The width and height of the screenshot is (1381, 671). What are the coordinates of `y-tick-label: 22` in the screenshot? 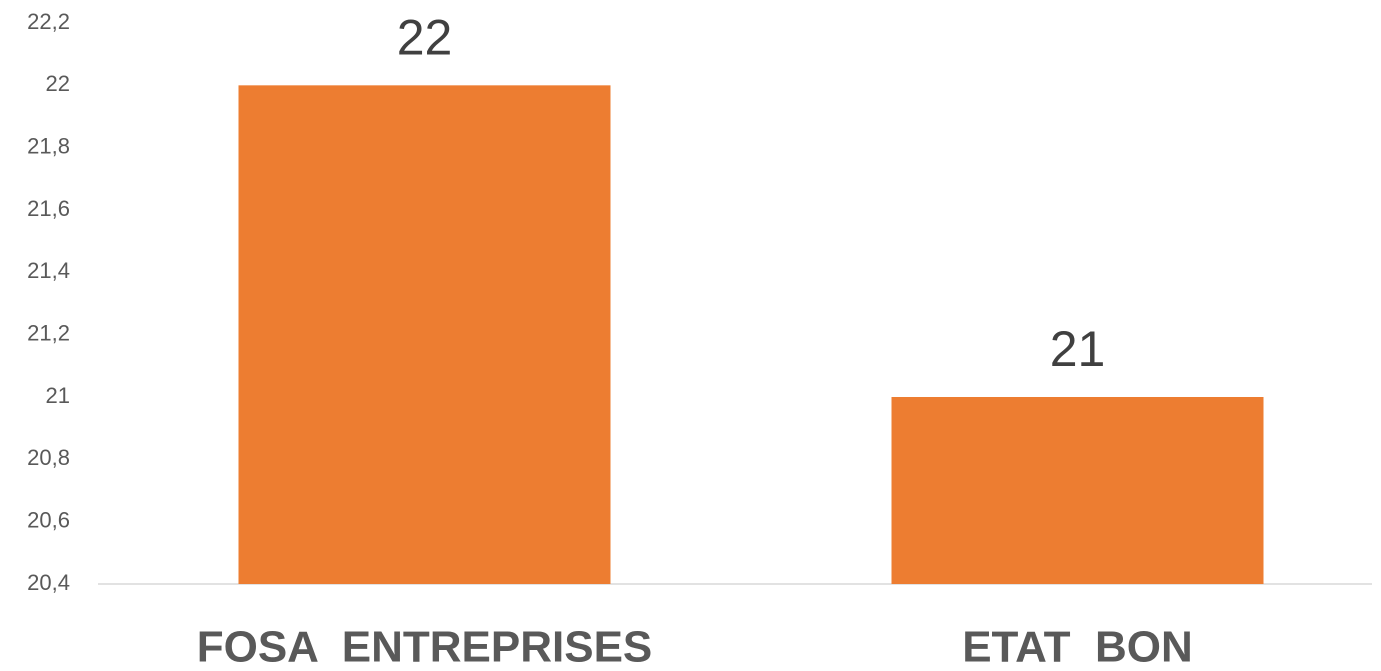 It's located at (58, 83).